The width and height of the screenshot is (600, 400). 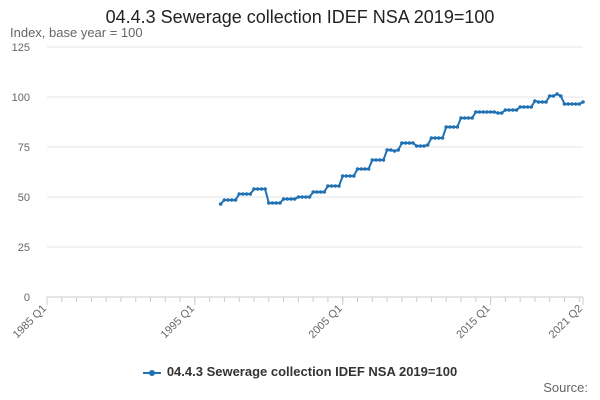 I want to click on y-tick-label: 25, so click(x=24, y=248).